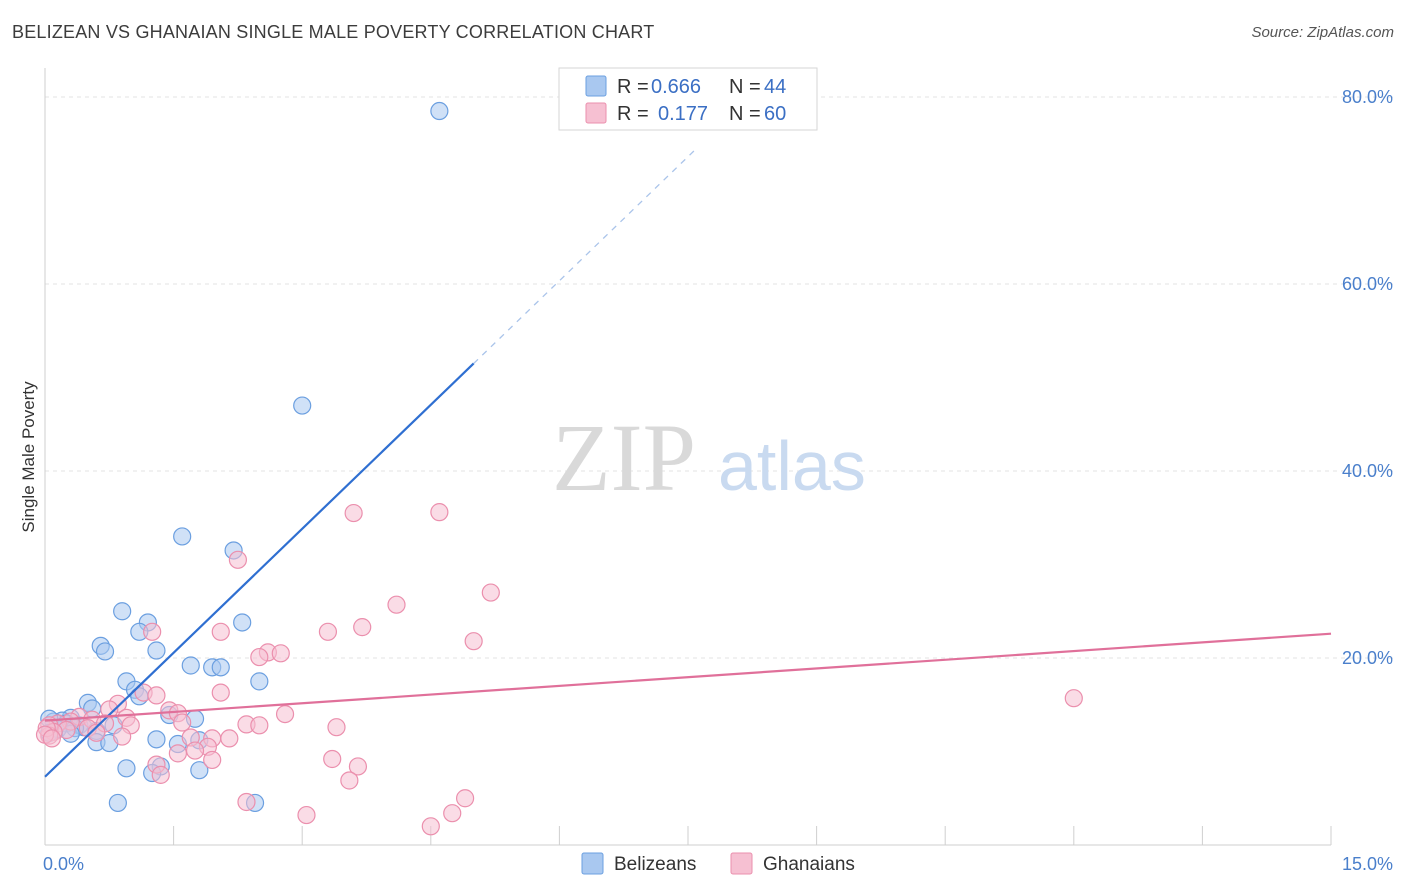 This screenshot has width=1406, height=892. What do you see at coordinates (775, 114) in the screenshot?
I see `legend-n-value-ghanaians: 60` at bounding box center [775, 114].